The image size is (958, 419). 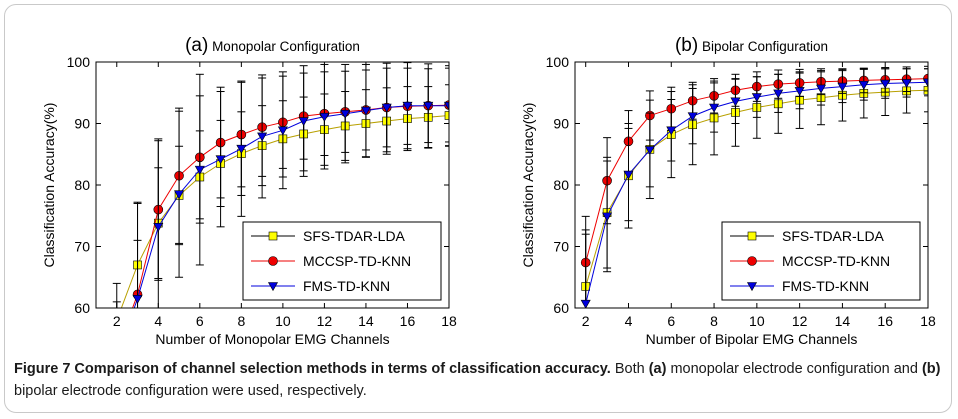 What do you see at coordinates (825, 286) in the screenshot?
I see `panel-1-legend-label-2: FMS-TD-KNN` at bounding box center [825, 286].